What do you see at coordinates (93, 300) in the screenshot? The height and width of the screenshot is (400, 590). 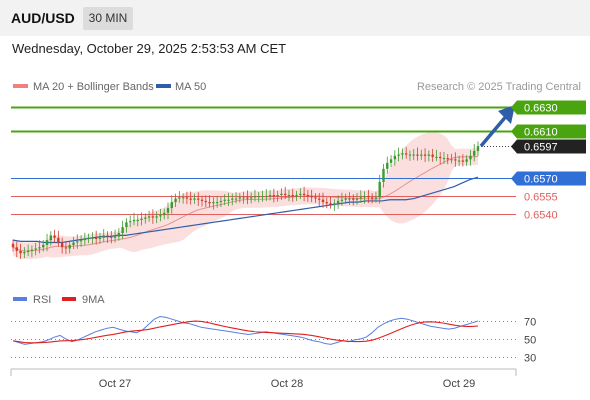 I see `rsi-ma-legend-label: 9MA` at bounding box center [93, 300].